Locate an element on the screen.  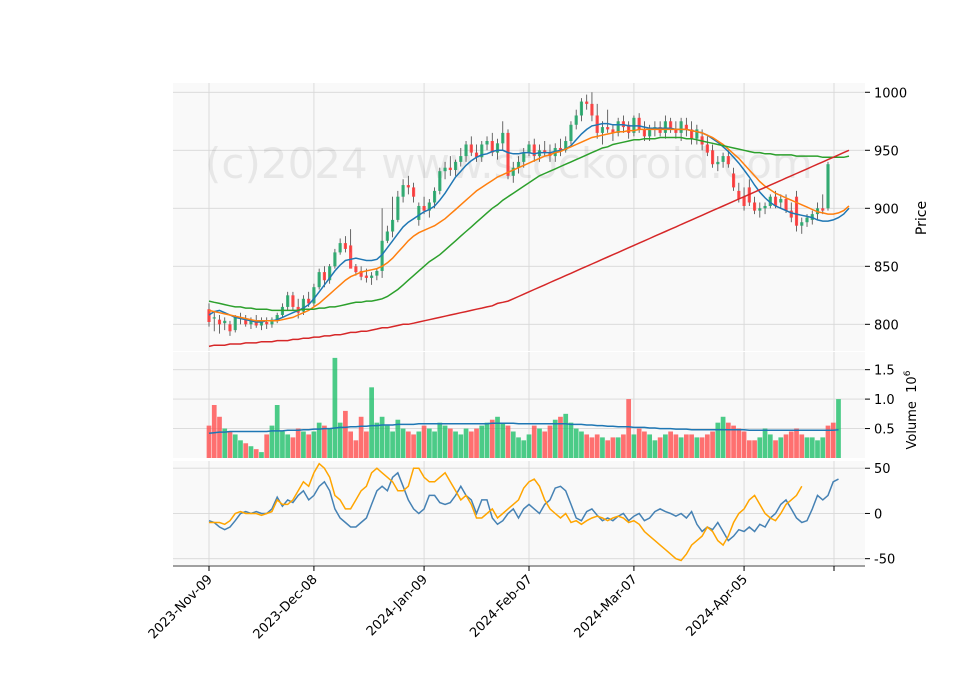
price-tick-label: 850 is located at coordinates (886, 267).